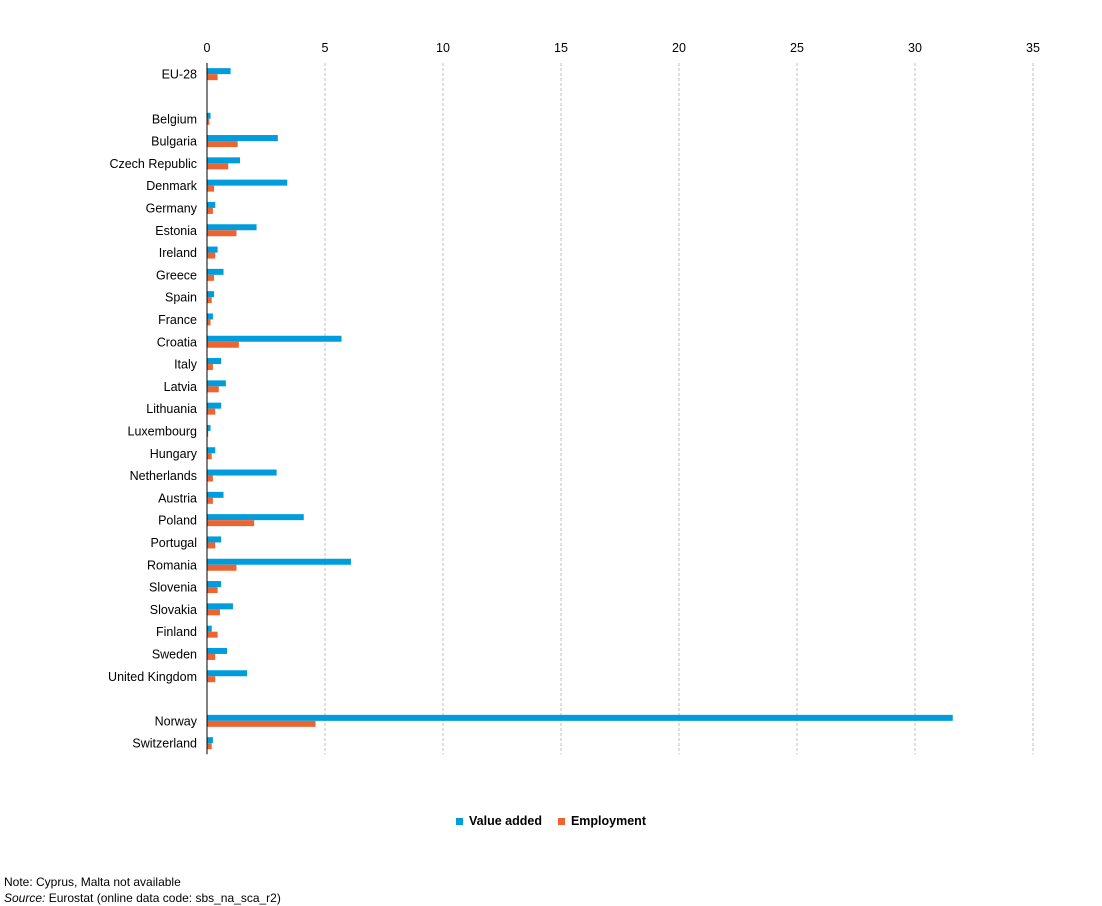 This screenshot has width=1102, height=906. What do you see at coordinates (177, 320) in the screenshot?
I see `category-label-france: France` at bounding box center [177, 320].